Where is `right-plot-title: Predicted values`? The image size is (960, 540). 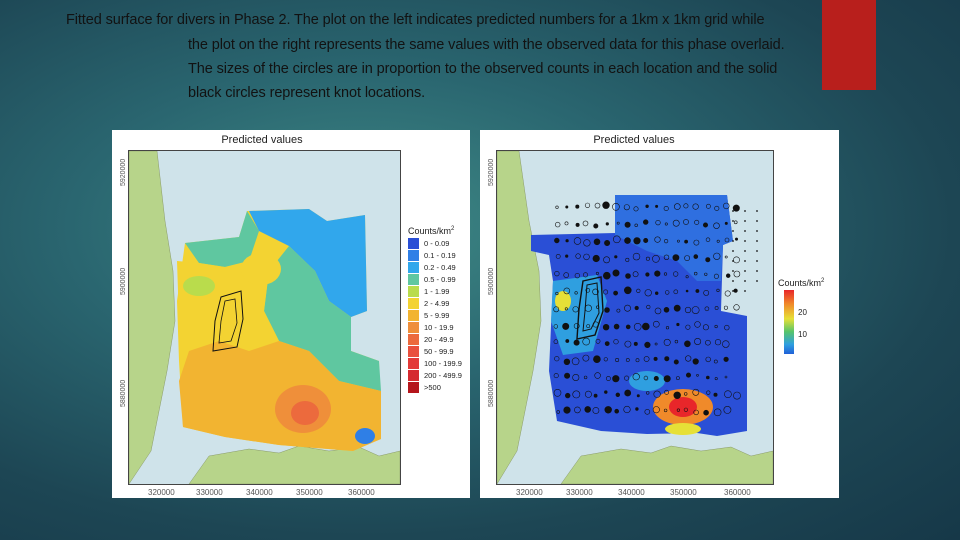
right-plot-title: Predicted values is located at coordinates (634, 140).